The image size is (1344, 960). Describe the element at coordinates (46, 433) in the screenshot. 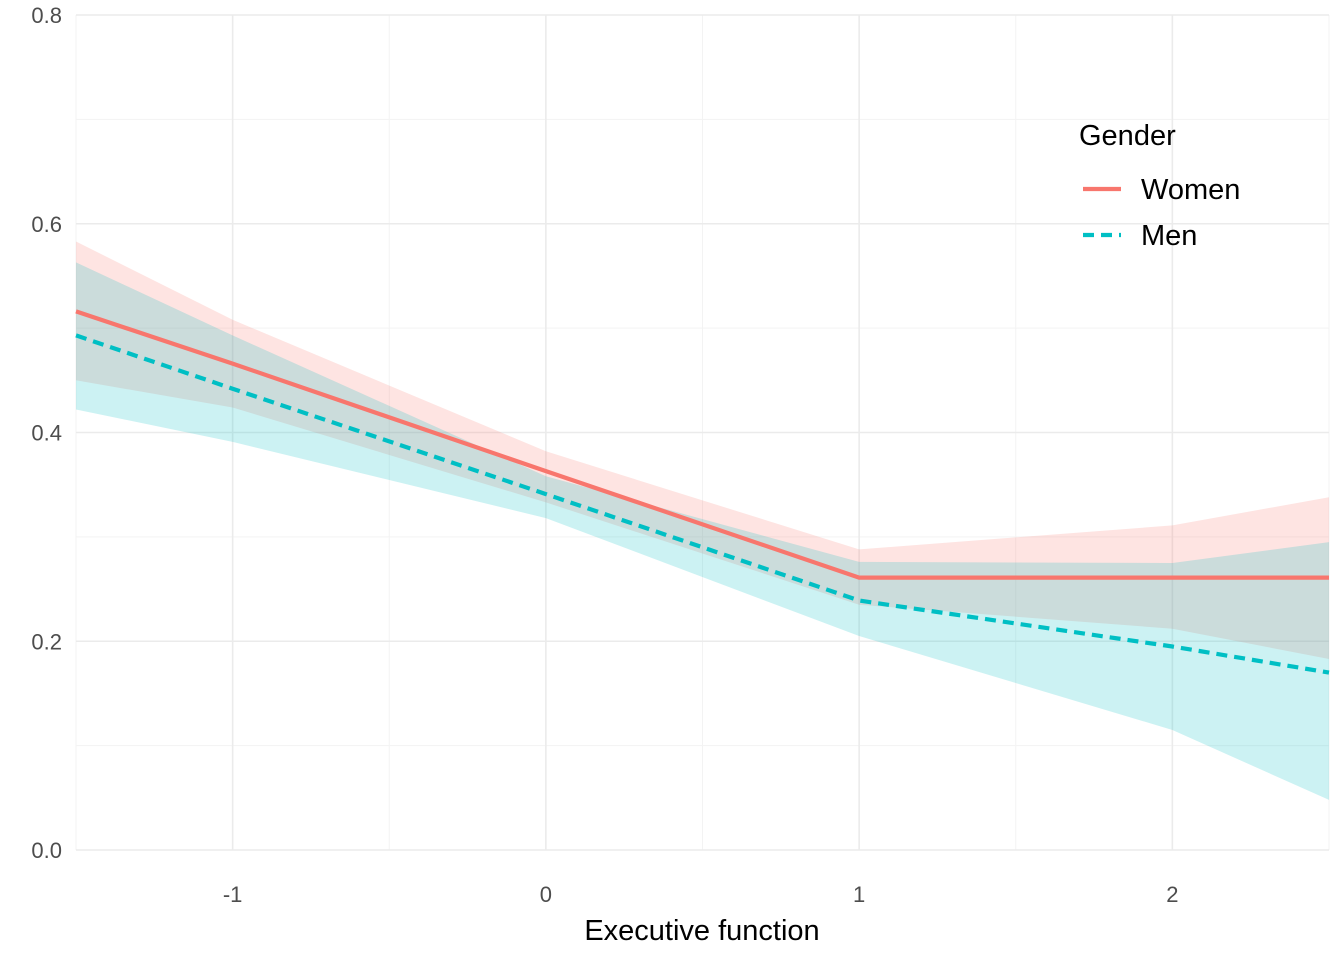

I see `y-tick-label: 0.4` at that location.